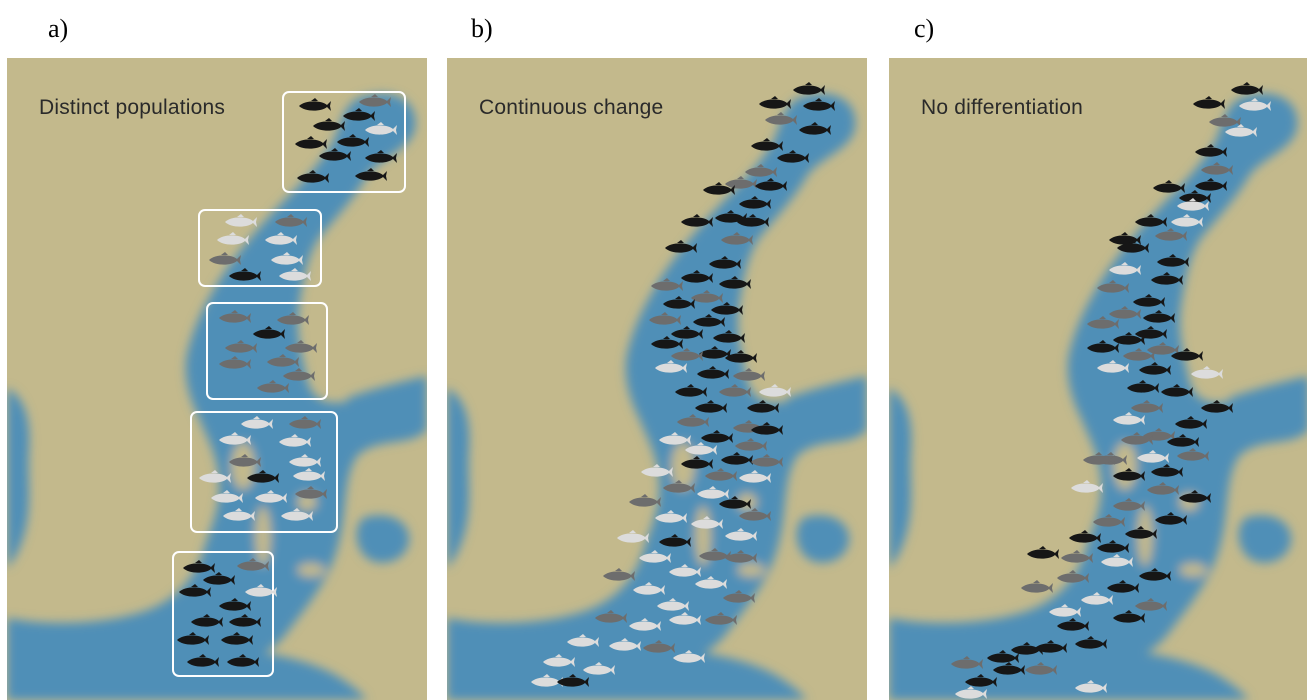 The image size is (1307, 700). What do you see at coordinates (132, 107) in the screenshot?
I see `panel-a-title: Distinct populations` at bounding box center [132, 107].